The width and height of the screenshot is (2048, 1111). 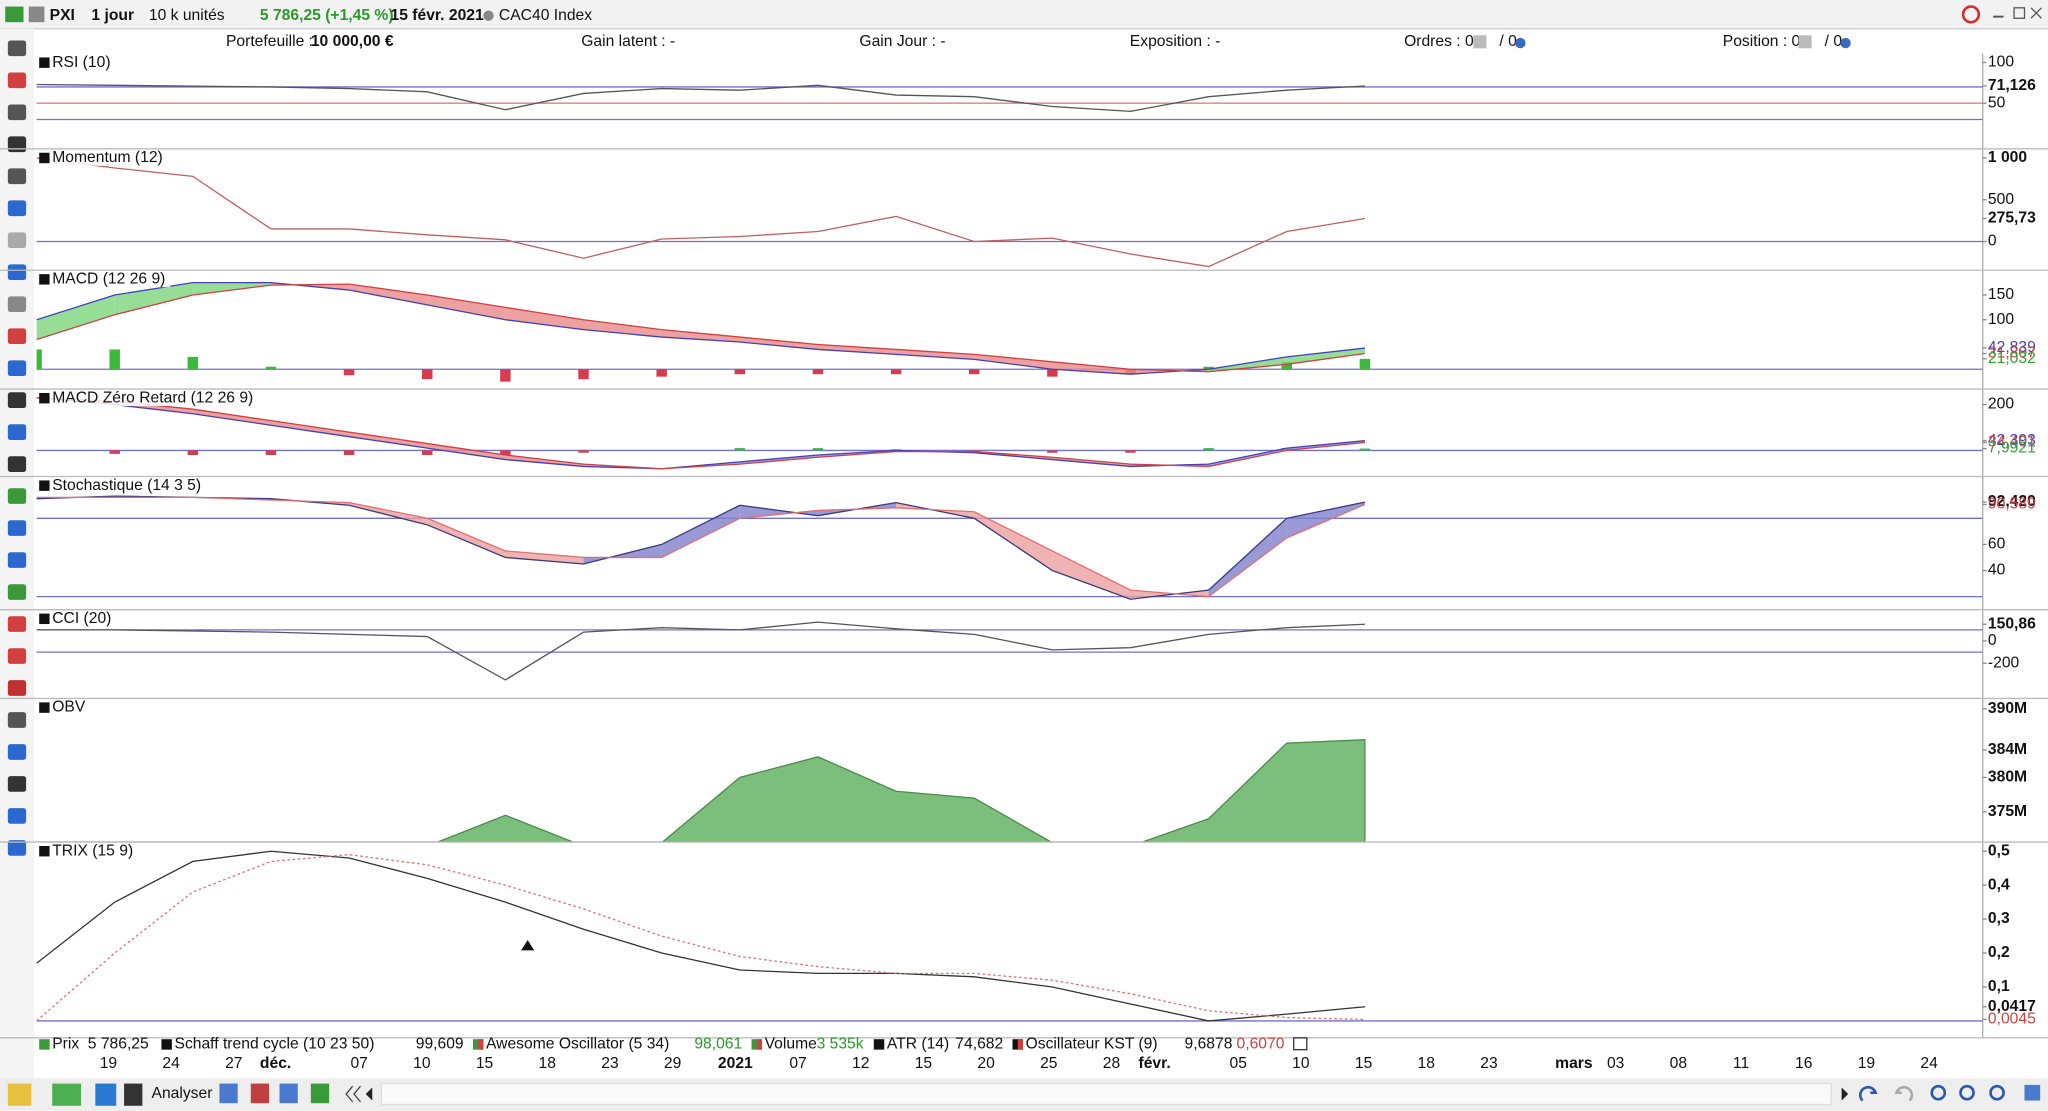 I want to click on quote: 5 786,25 (+1,45 %), so click(x=327, y=15).